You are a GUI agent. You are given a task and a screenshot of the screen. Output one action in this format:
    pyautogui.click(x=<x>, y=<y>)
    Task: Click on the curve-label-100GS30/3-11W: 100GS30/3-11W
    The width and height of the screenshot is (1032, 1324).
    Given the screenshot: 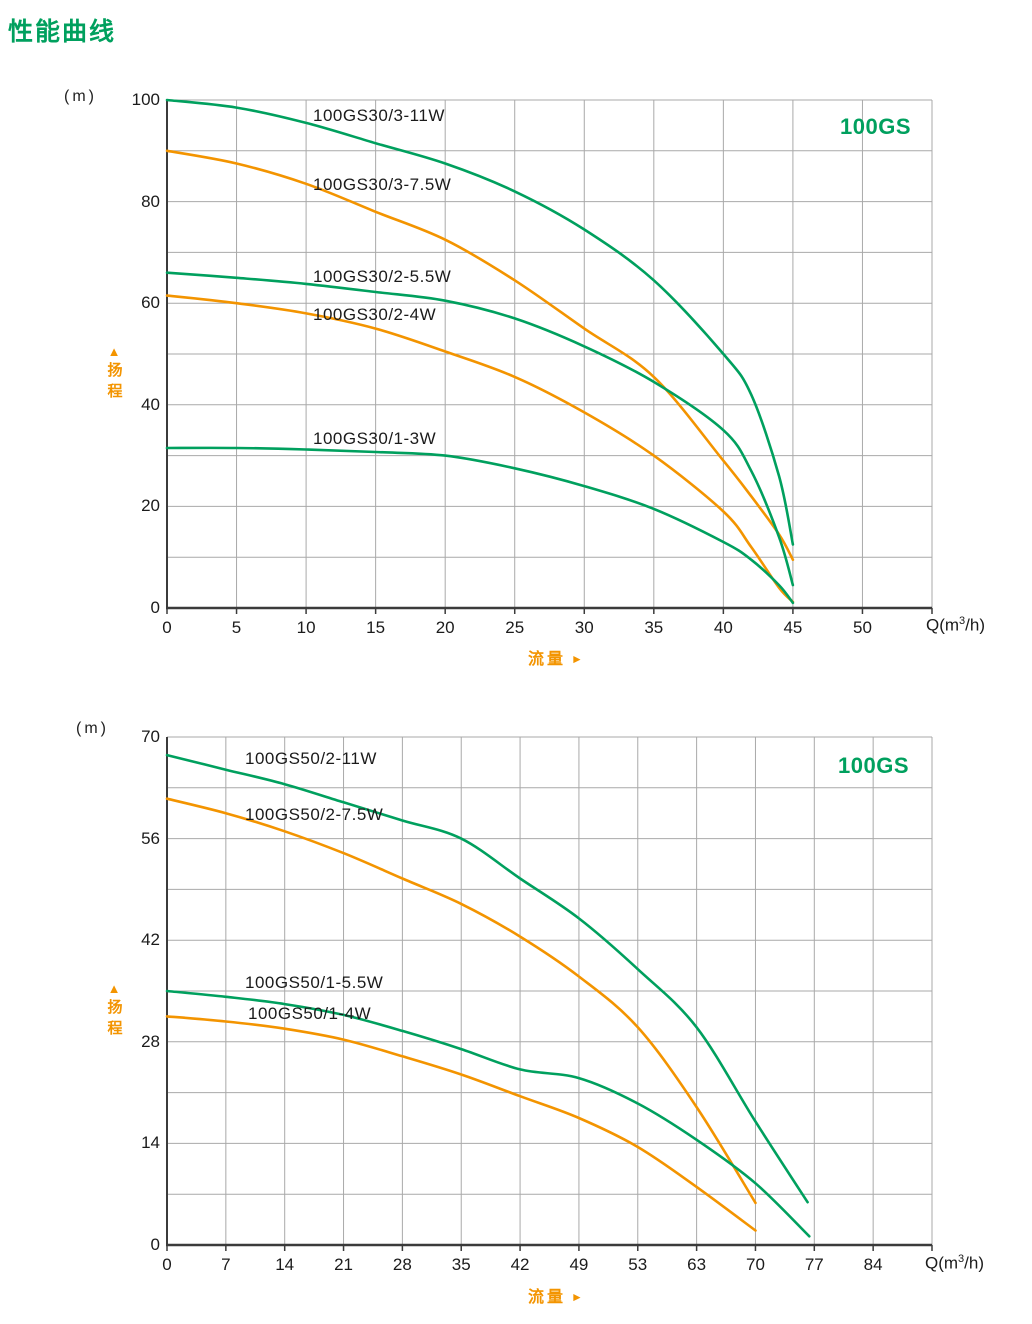 What is the action you would take?
    pyautogui.click(x=379, y=115)
    